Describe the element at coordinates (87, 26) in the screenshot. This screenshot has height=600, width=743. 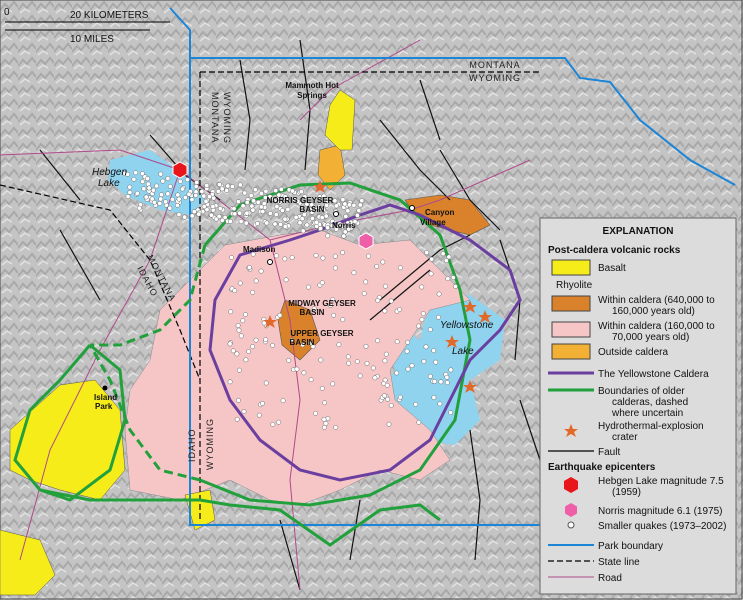
I see `scale-bar: 0 20 KILOMETERS 10 MILES` at that location.